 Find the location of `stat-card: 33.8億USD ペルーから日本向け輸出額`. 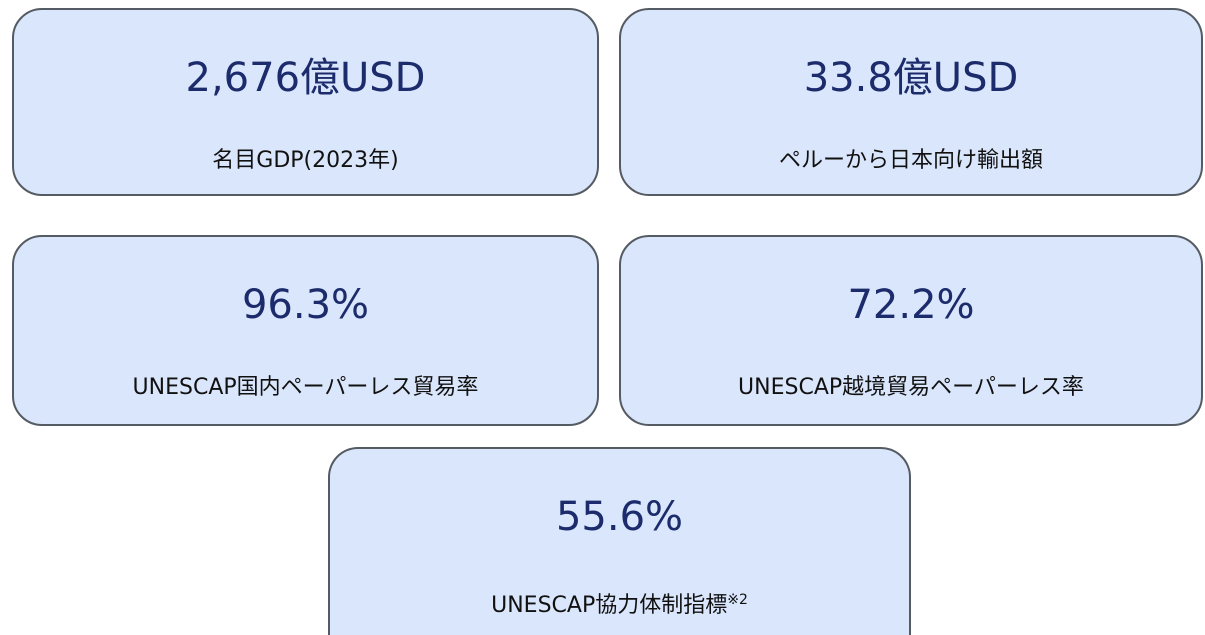

stat-card: 33.8億USD ペルーから日本向け輸出額 is located at coordinates (911, 102).